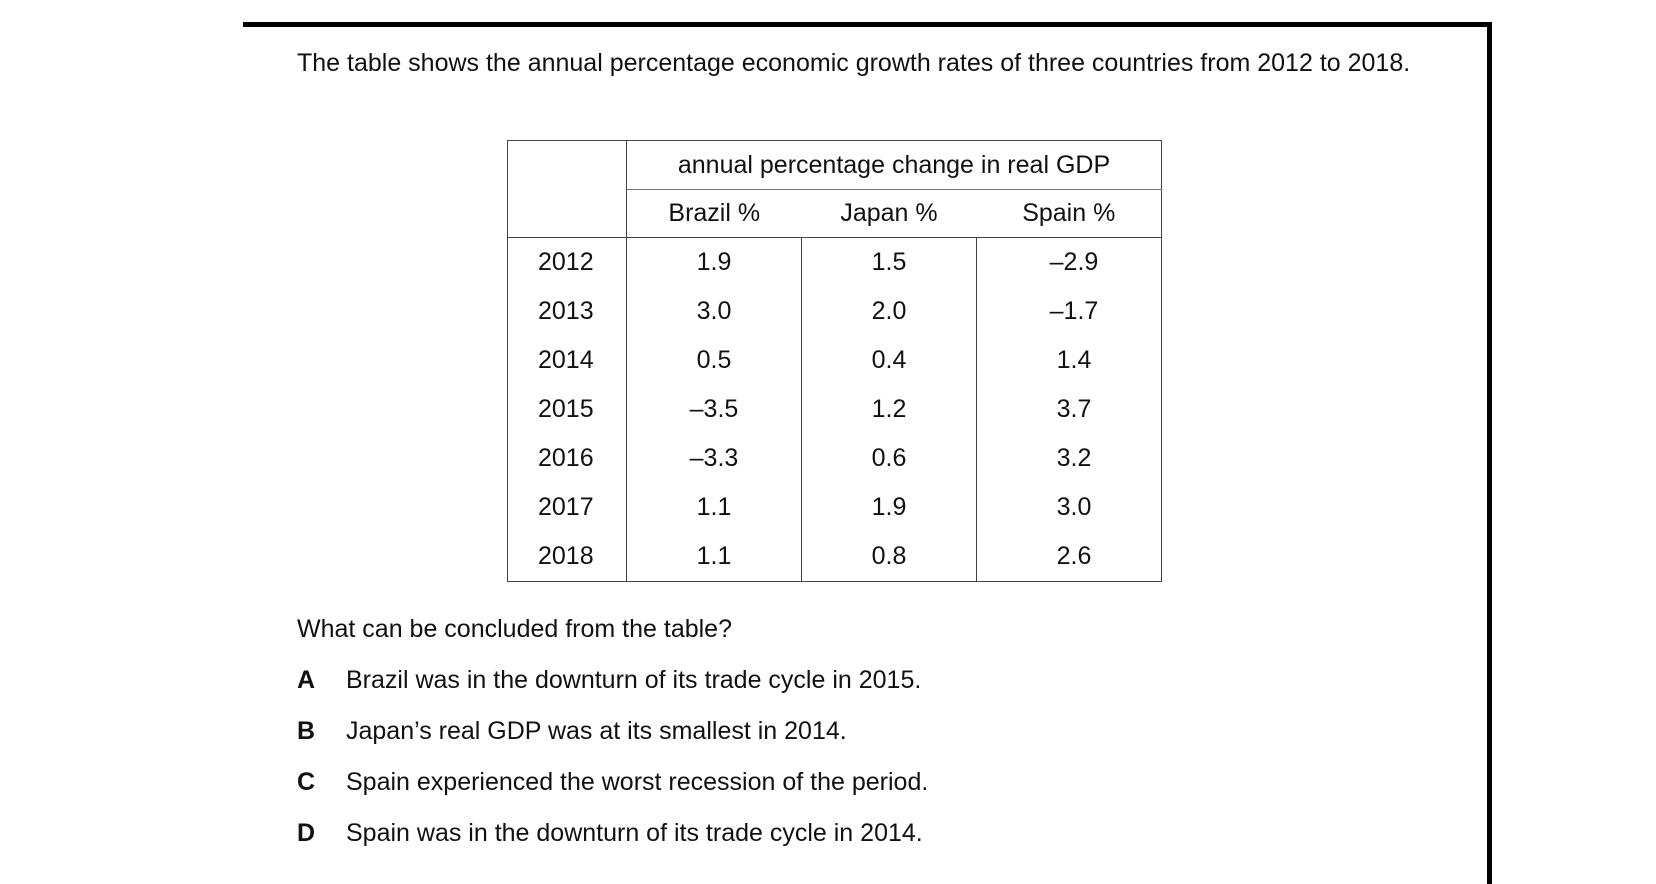 Image resolution: width=1656 pixels, height=884 pixels. I want to click on table-row: 2016 –3.3 0.6 3.2, so click(834, 458).